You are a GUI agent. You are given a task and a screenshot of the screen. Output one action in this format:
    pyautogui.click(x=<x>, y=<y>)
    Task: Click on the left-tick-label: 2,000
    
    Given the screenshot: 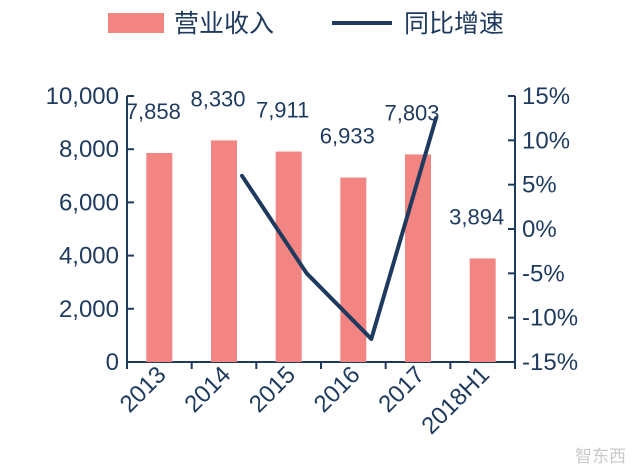 What is the action you would take?
    pyautogui.click(x=89, y=309)
    